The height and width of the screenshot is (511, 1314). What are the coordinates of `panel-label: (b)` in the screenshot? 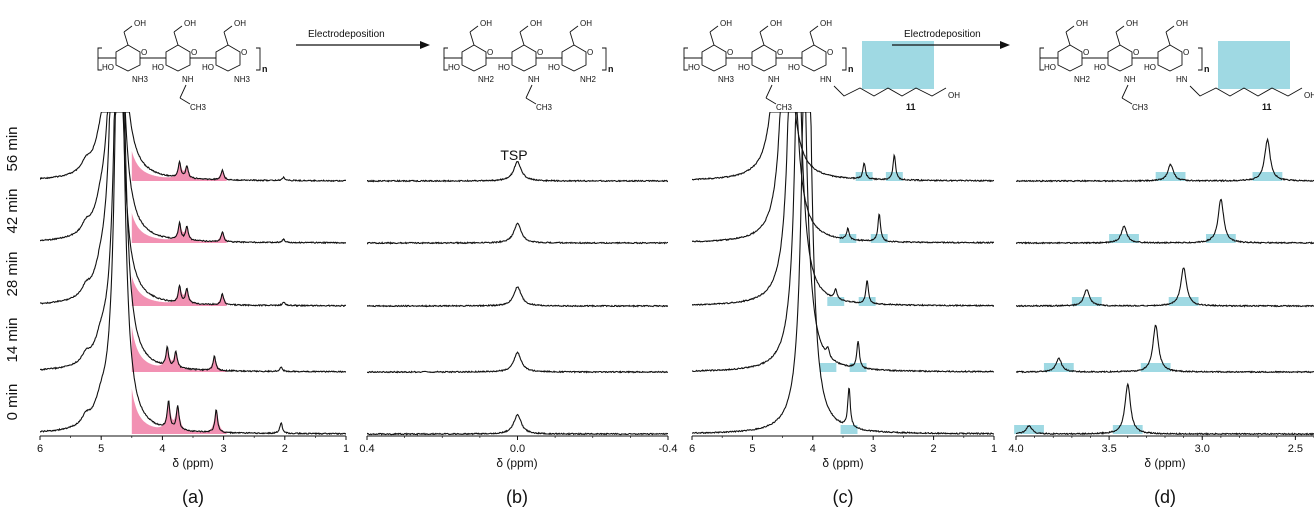 It's located at (517, 497).